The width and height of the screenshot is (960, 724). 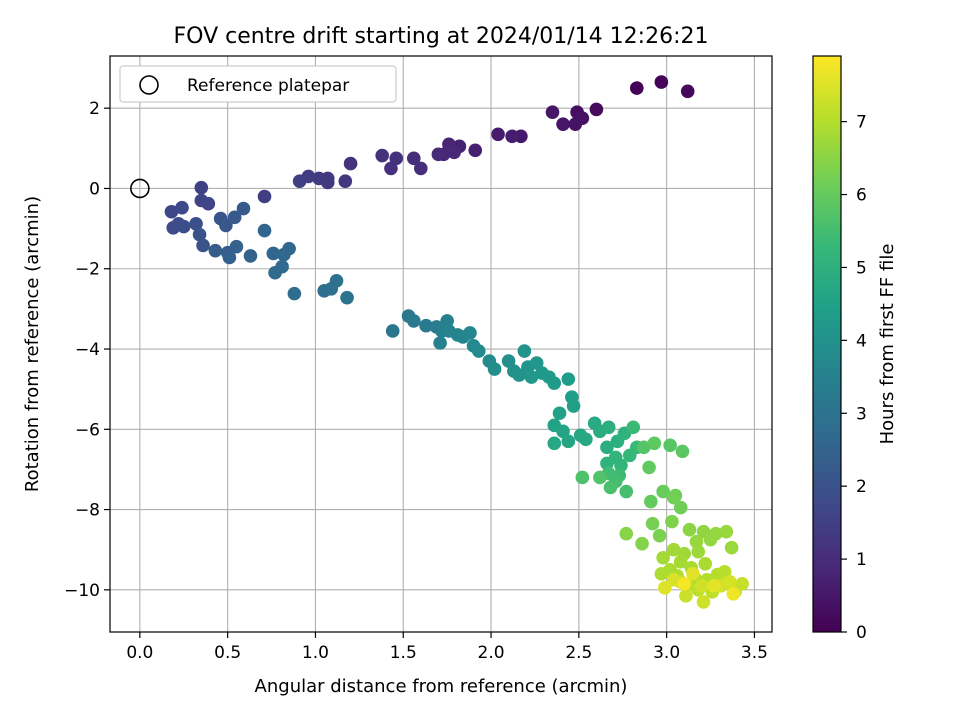 What do you see at coordinates (861, 633) in the screenshot?
I see `colorbar-tick-label: 0` at bounding box center [861, 633].